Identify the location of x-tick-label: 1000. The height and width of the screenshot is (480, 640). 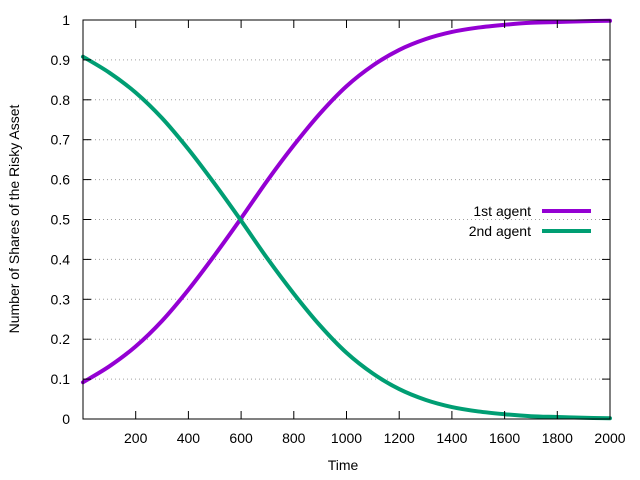
(346, 438).